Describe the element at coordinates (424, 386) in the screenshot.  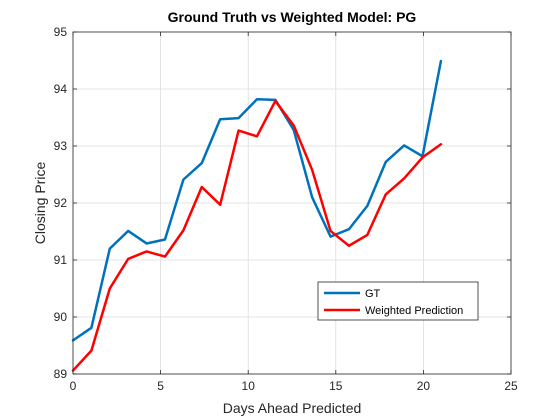
I see `x-tick-label: 20` at that location.